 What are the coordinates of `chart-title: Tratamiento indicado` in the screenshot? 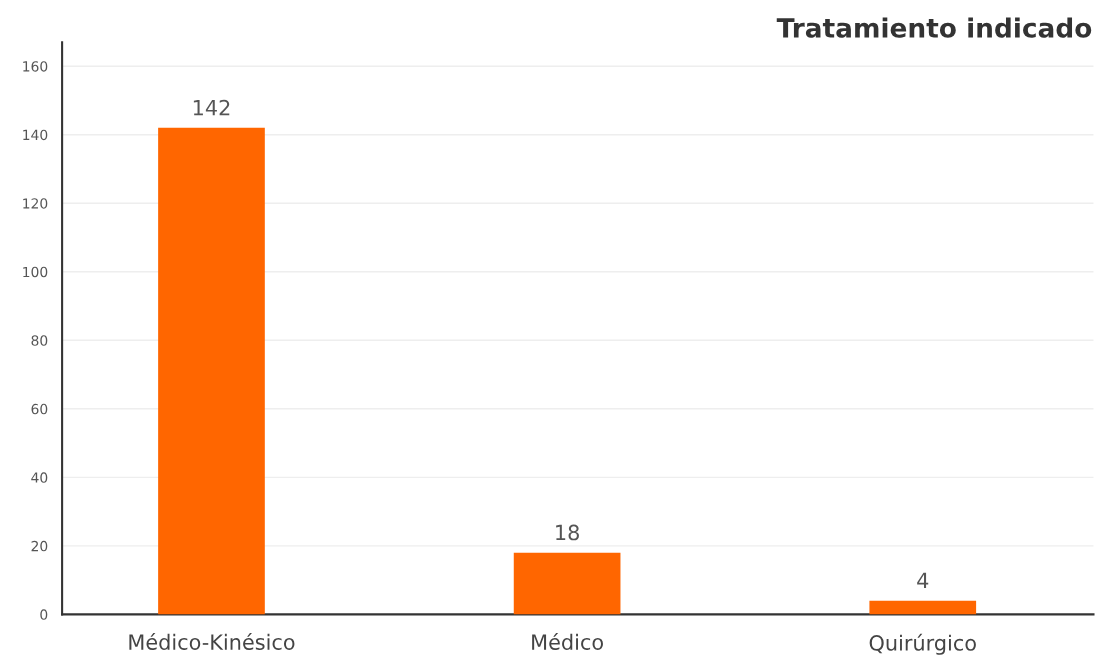 It's located at (934, 27).